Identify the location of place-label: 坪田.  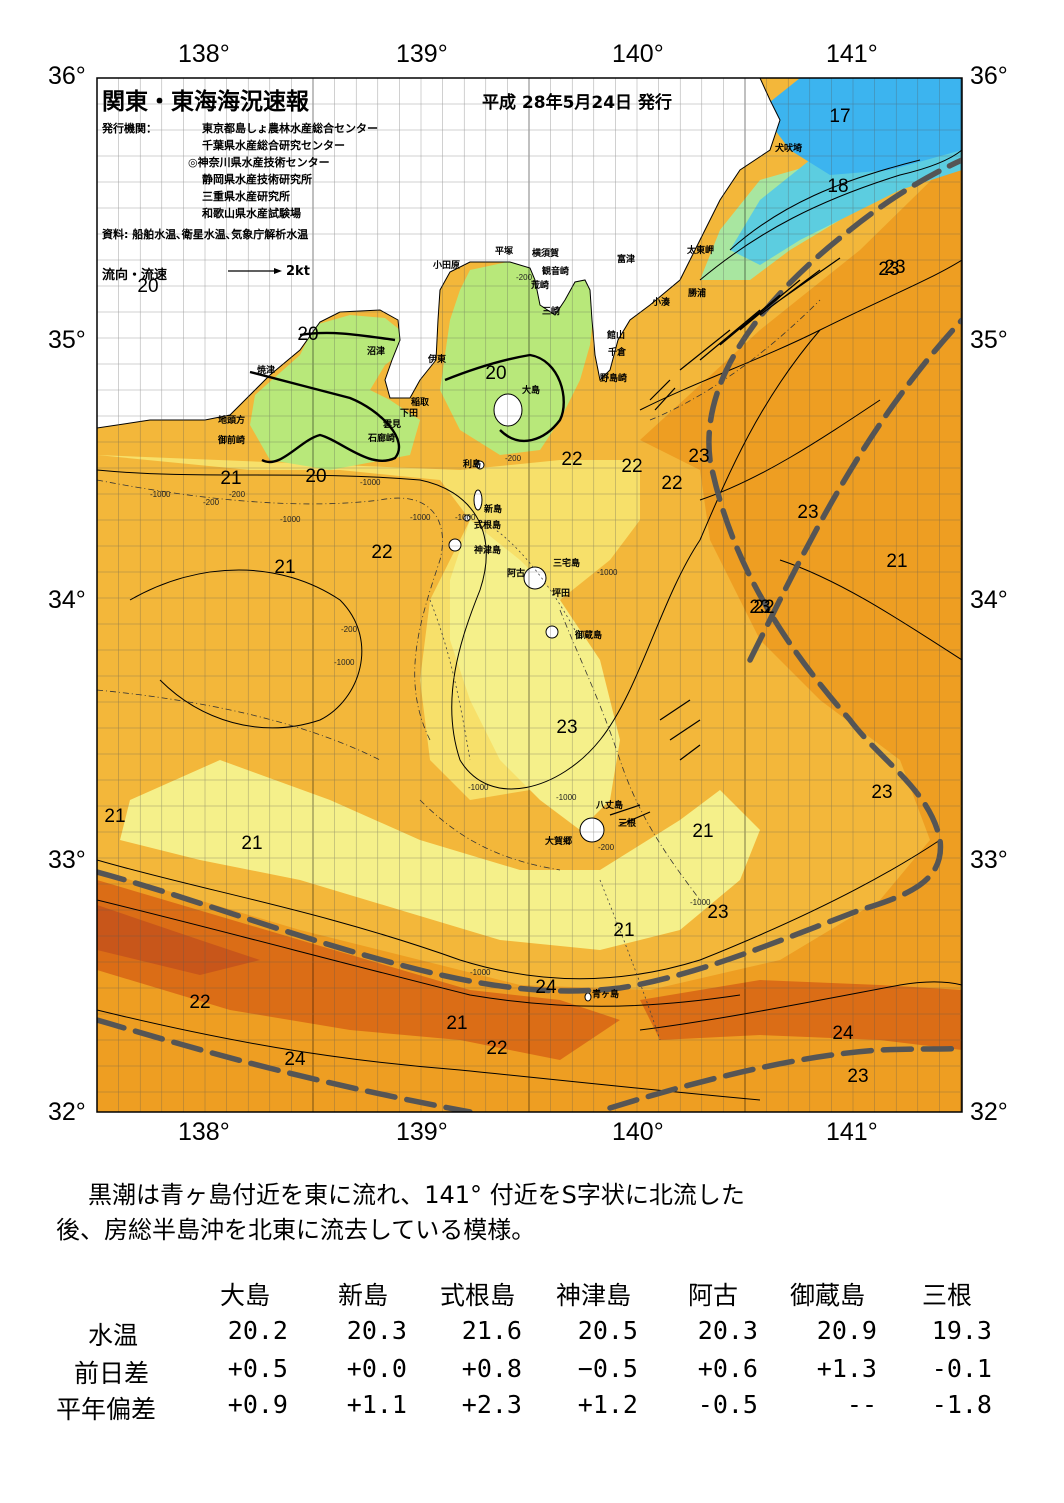
(561, 593).